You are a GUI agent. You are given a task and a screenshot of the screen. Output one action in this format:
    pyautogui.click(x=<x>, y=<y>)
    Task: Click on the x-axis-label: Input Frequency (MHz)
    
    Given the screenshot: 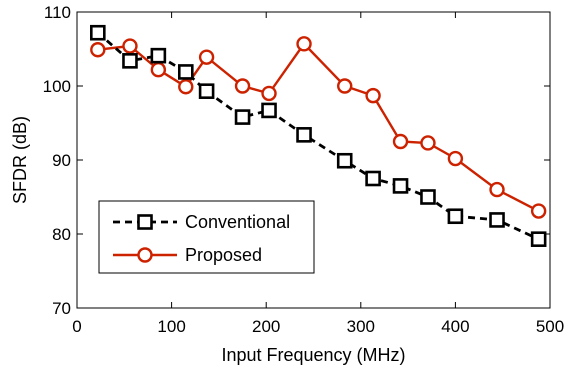 What is the action you would take?
    pyautogui.click(x=313, y=355)
    